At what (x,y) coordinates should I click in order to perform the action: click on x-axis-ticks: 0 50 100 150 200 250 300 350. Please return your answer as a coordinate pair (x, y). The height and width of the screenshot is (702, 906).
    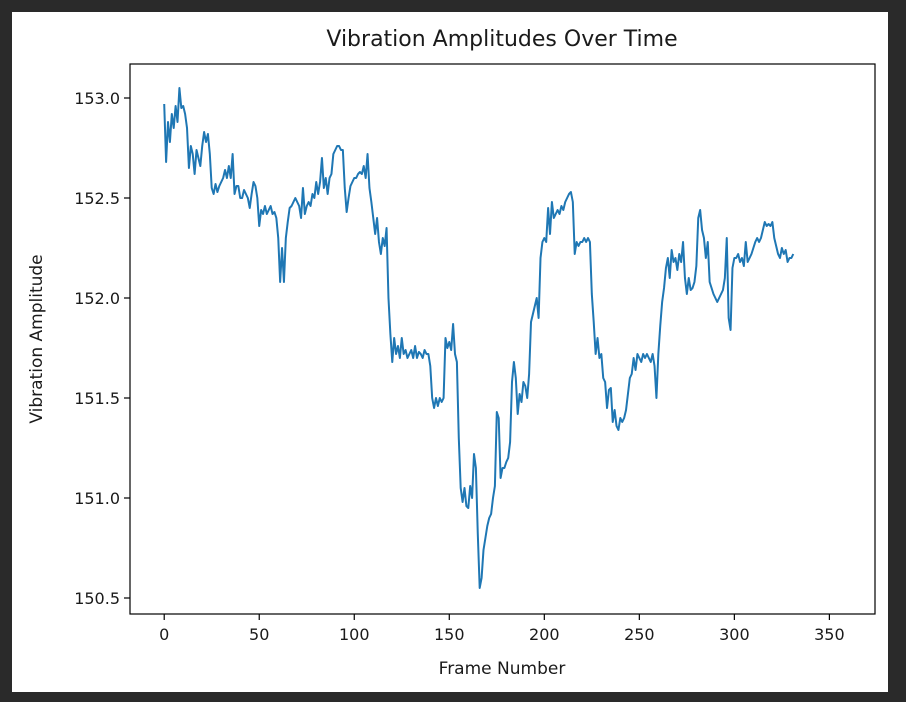
    Looking at the image, I should click on (502, 629).